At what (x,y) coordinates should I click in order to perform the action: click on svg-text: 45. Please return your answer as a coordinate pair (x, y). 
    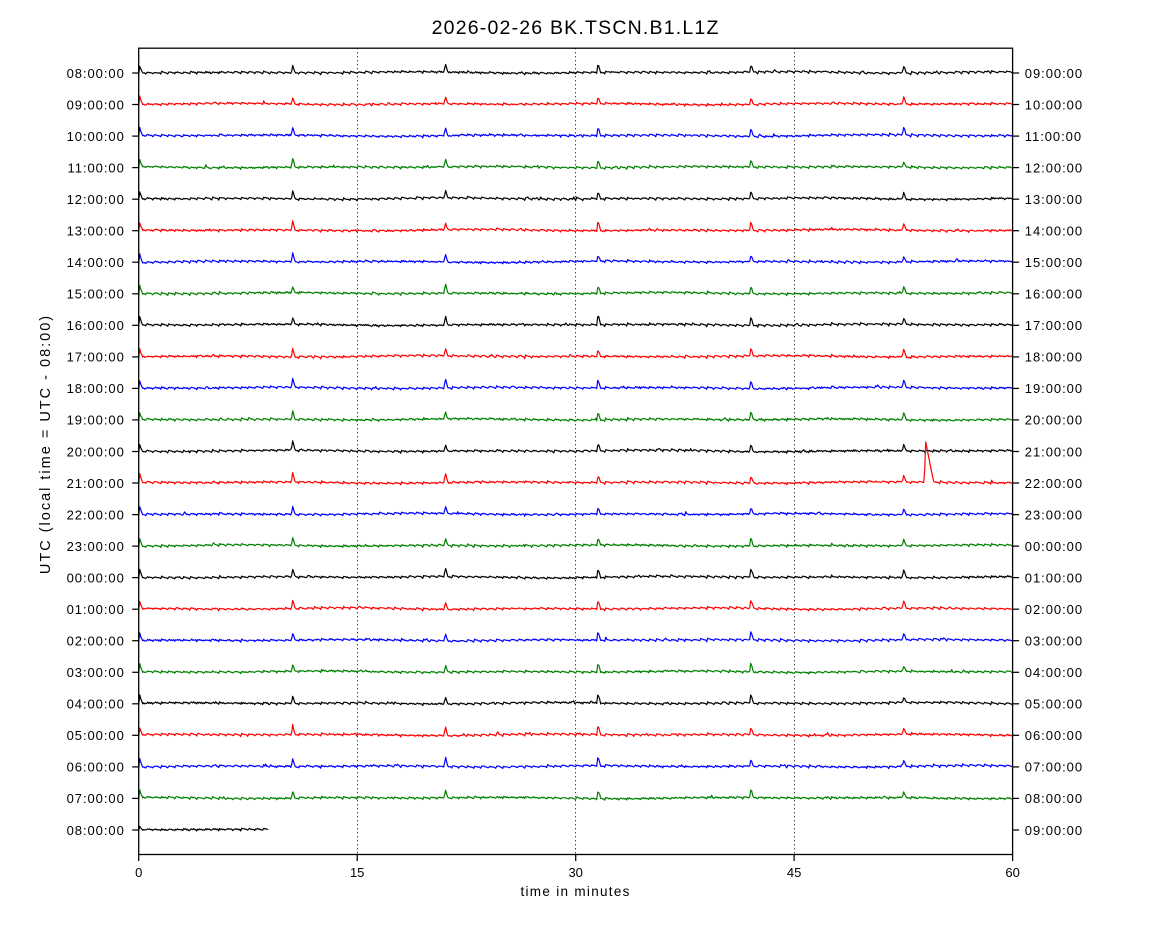
    Looking at the image, I should click on (794, 872).